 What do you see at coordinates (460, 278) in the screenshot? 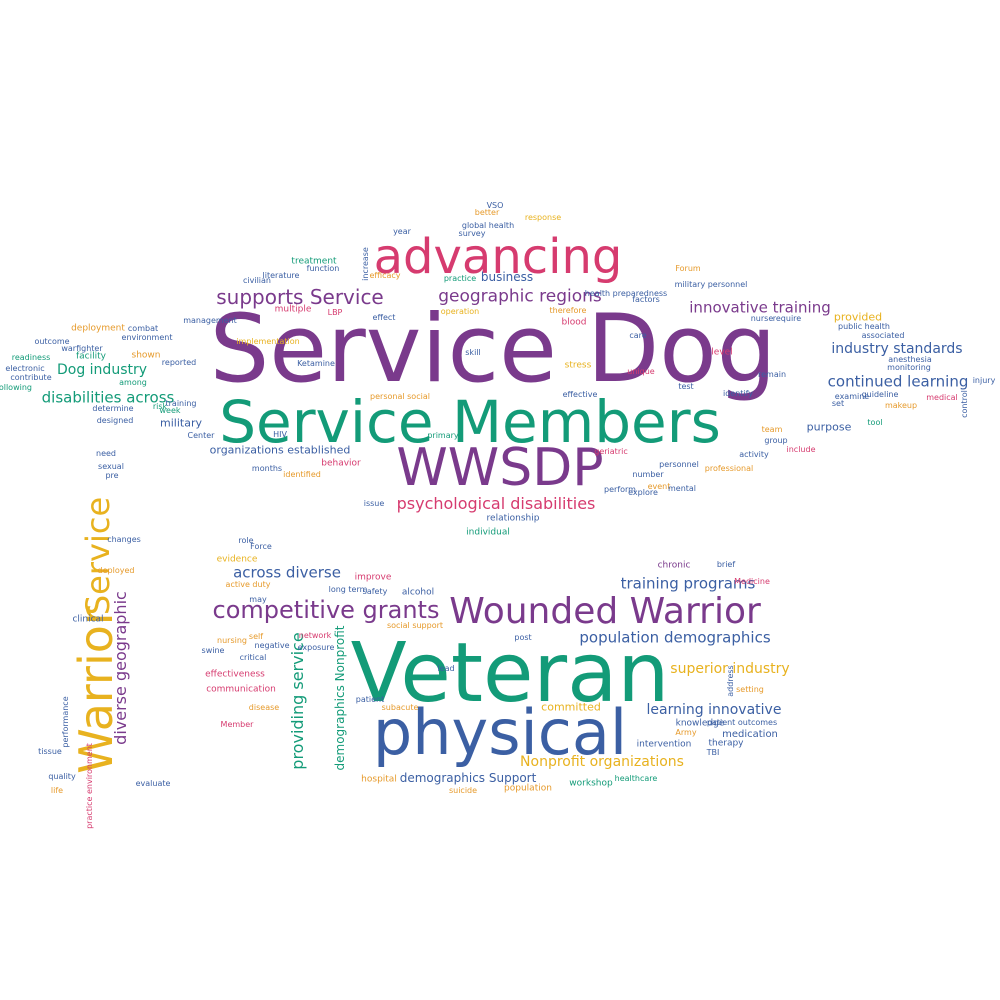
I see `word-practice: practice` at bounding box center [460, 278].